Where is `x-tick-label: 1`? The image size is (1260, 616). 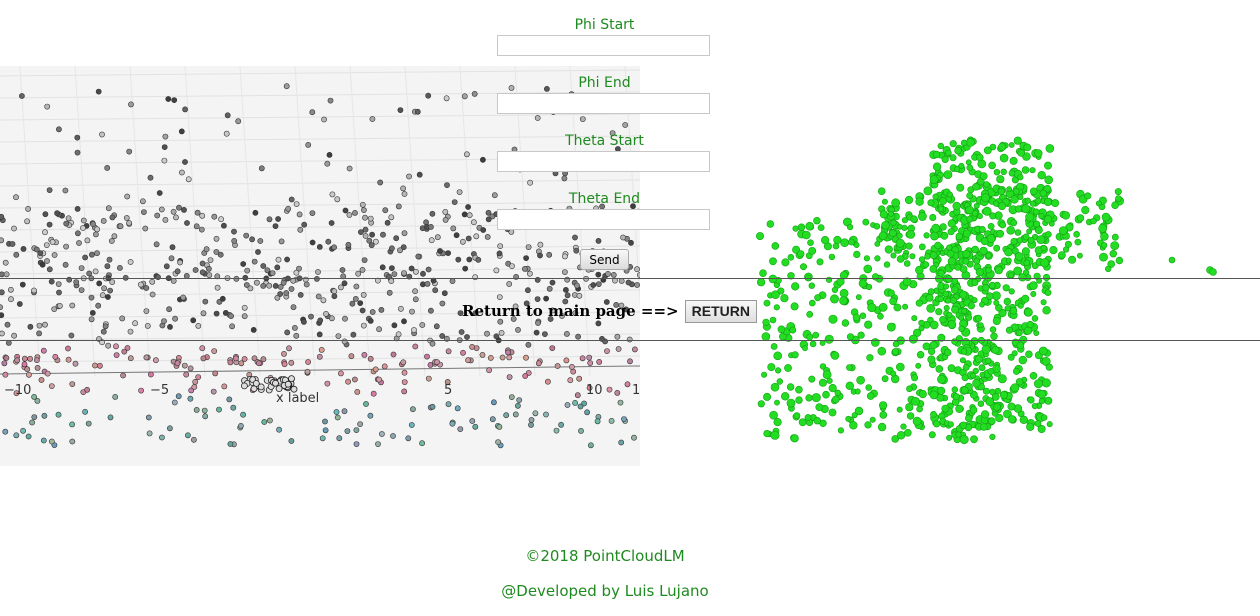
x-tick-label: 1 is located at coordinates (636, 390).